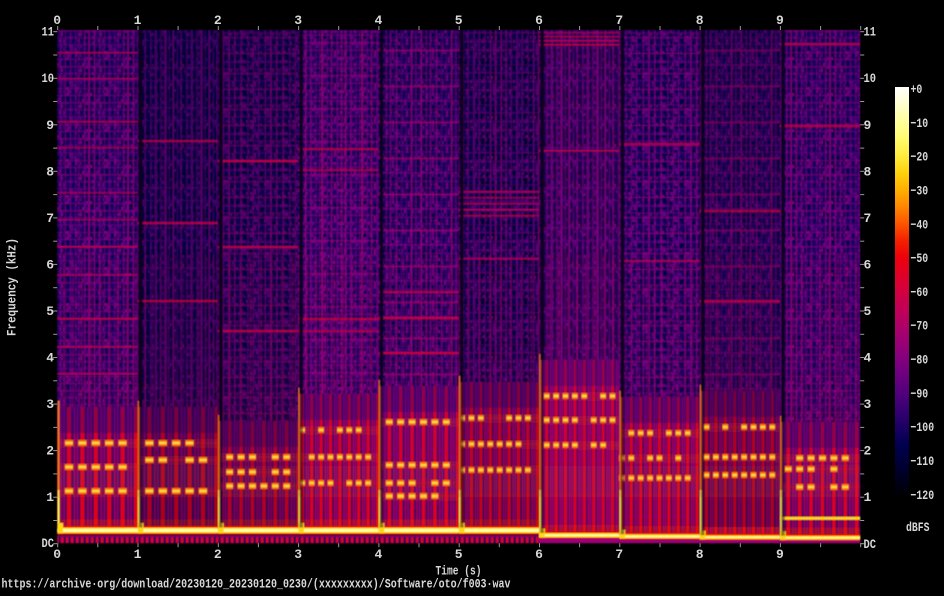  Describe the element at coordinates (920, 360) in the screenshot. I see `svg-text: −80` at that location.